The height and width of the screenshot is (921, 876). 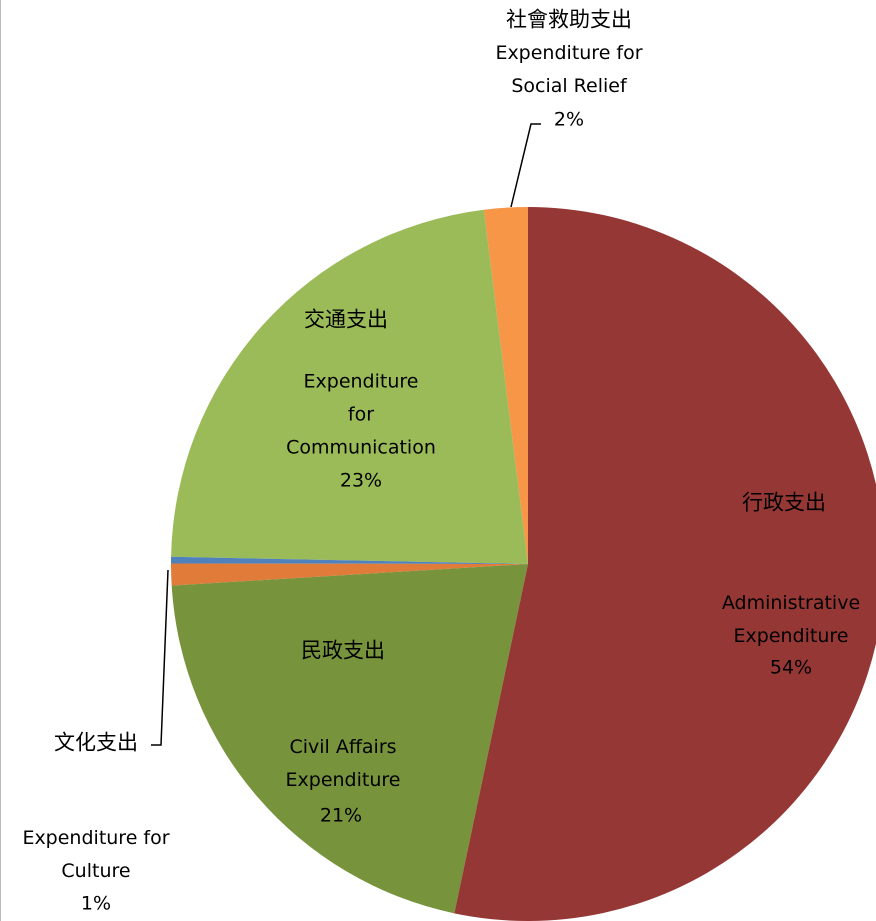 What do you see at coordinates (361, 480) in the screenshot?
I see `value-label: 23%` at bounding box center [361, 480].